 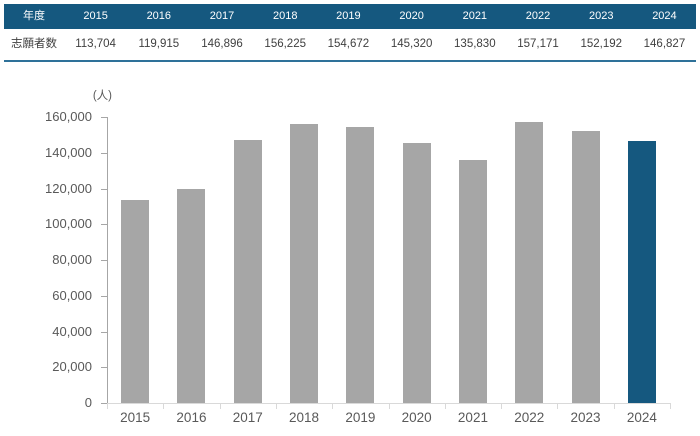 What do you see at coordinates (222, 44) in the screenshot?
I see `table-value-cell: 146,896` at bounding box center [222, 44].